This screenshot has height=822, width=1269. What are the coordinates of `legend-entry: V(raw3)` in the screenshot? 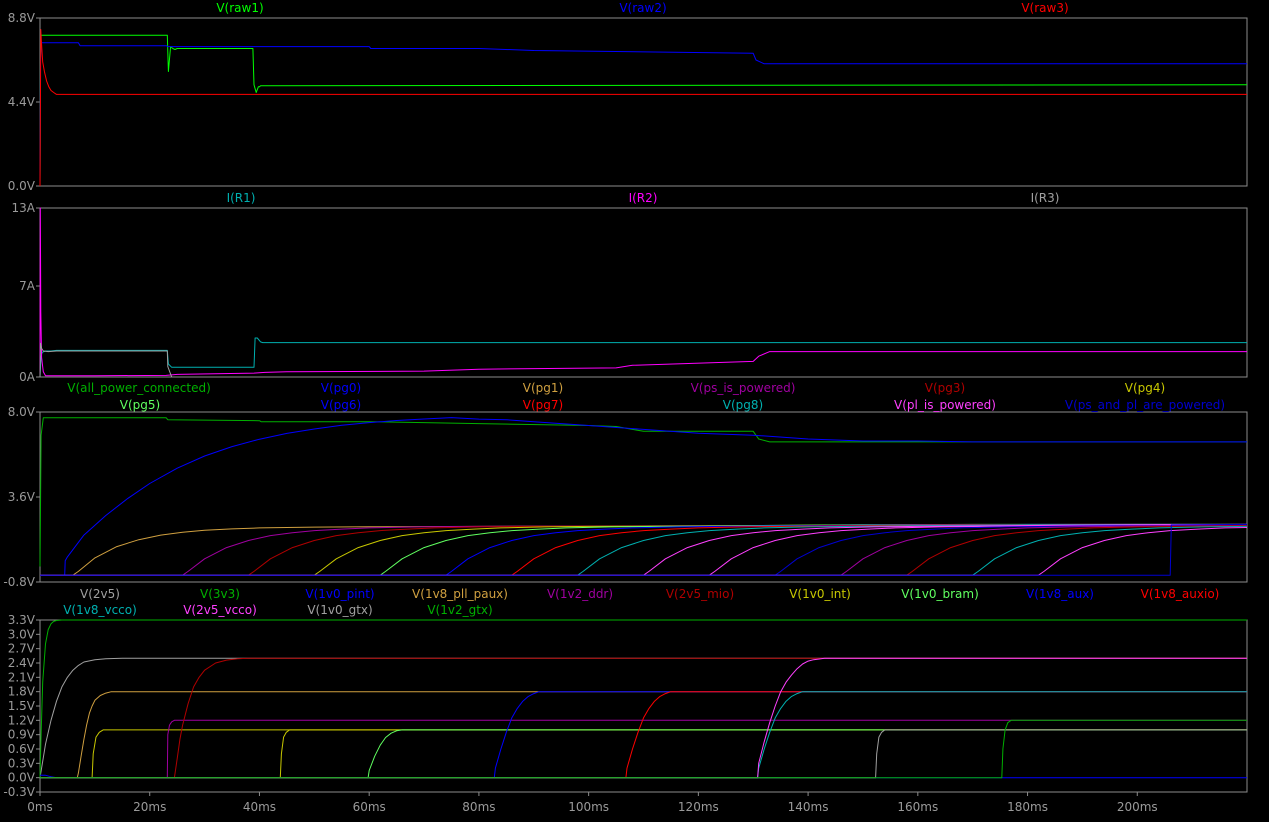 It's located at (1044, 8).